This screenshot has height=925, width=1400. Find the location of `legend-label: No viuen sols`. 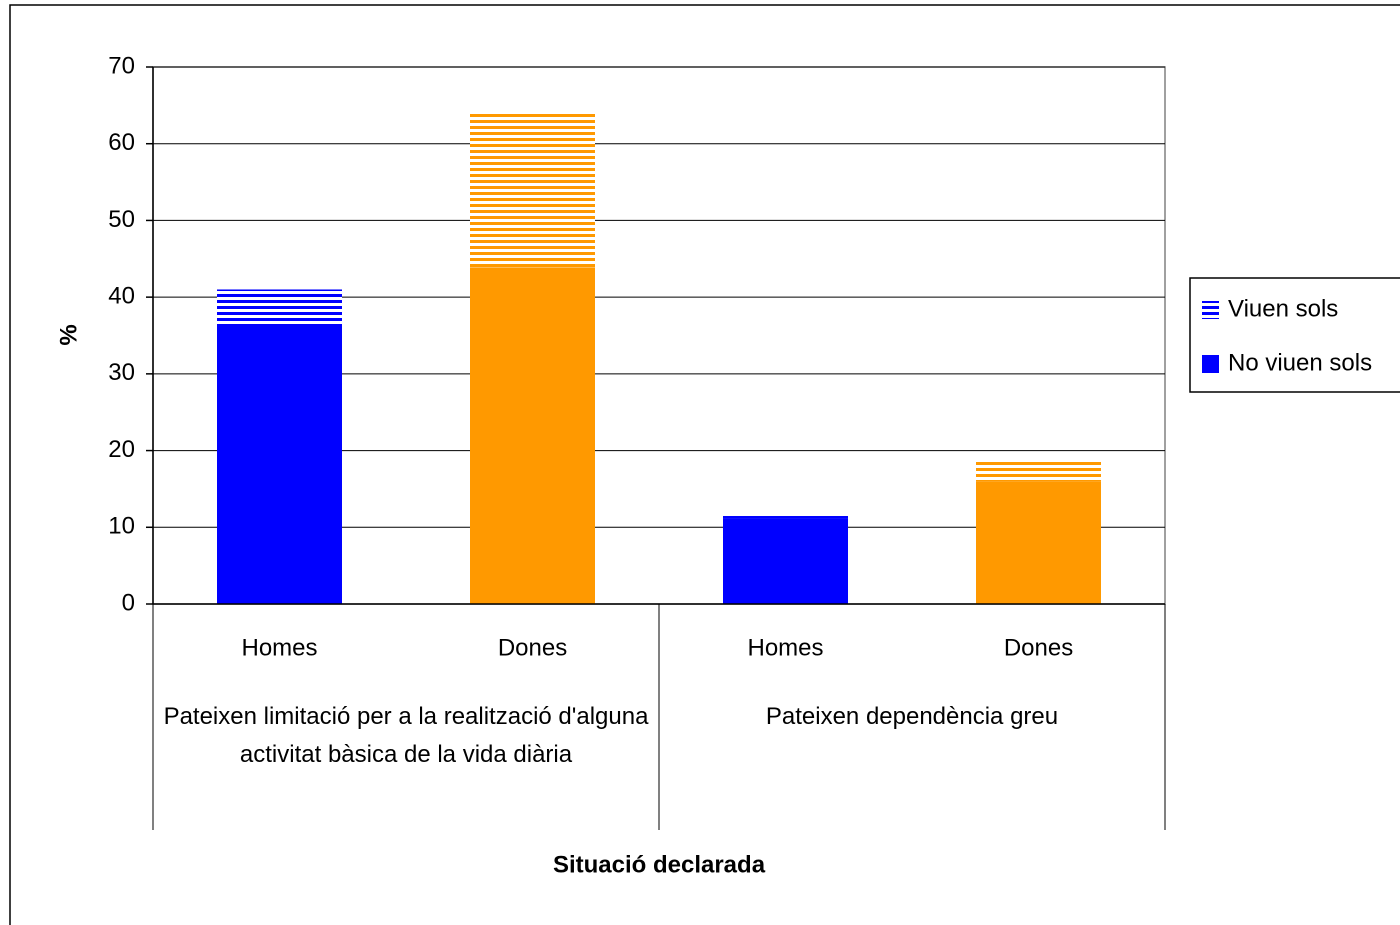

legend-label: No viuen sols is located at coordinates (1300, 362).